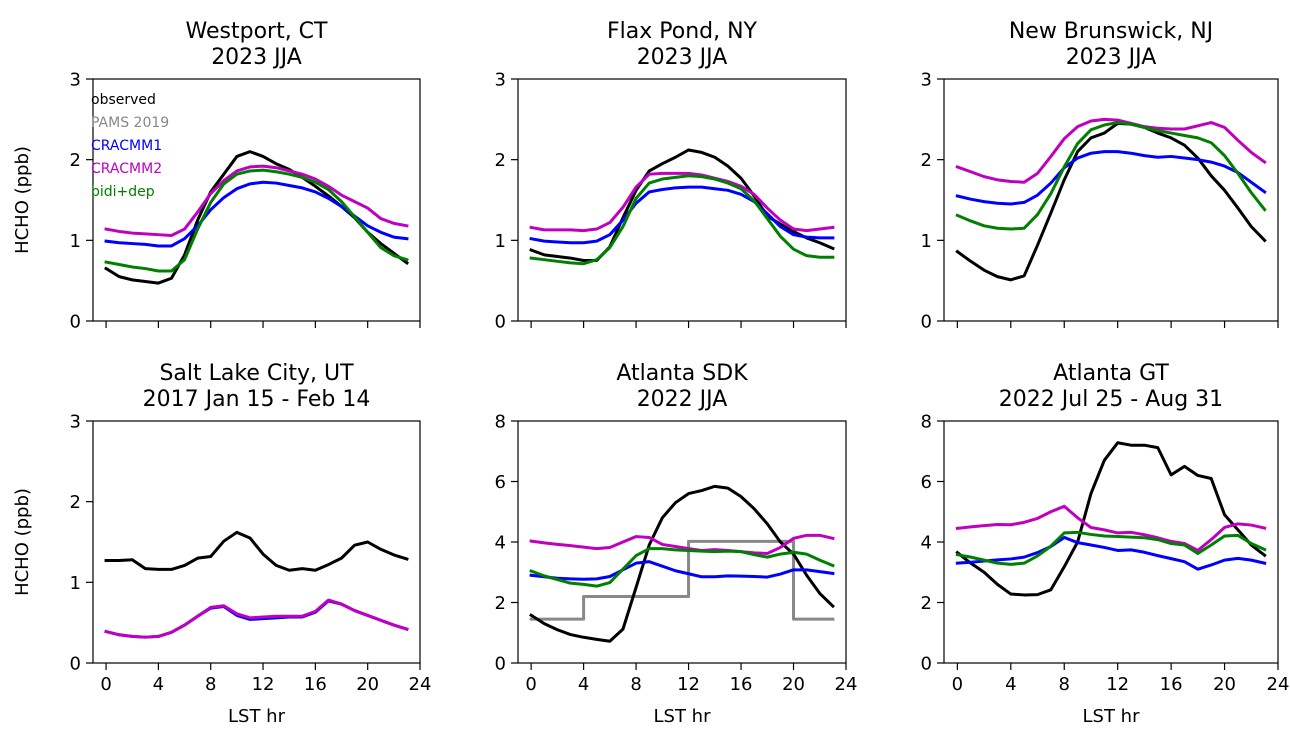 The image size is (1290, 733). Describe the element at coordinates (257, 399) in the screenshot. I see `panel-subtitle: 2017 Jan 15 - Feb 14` at that location.